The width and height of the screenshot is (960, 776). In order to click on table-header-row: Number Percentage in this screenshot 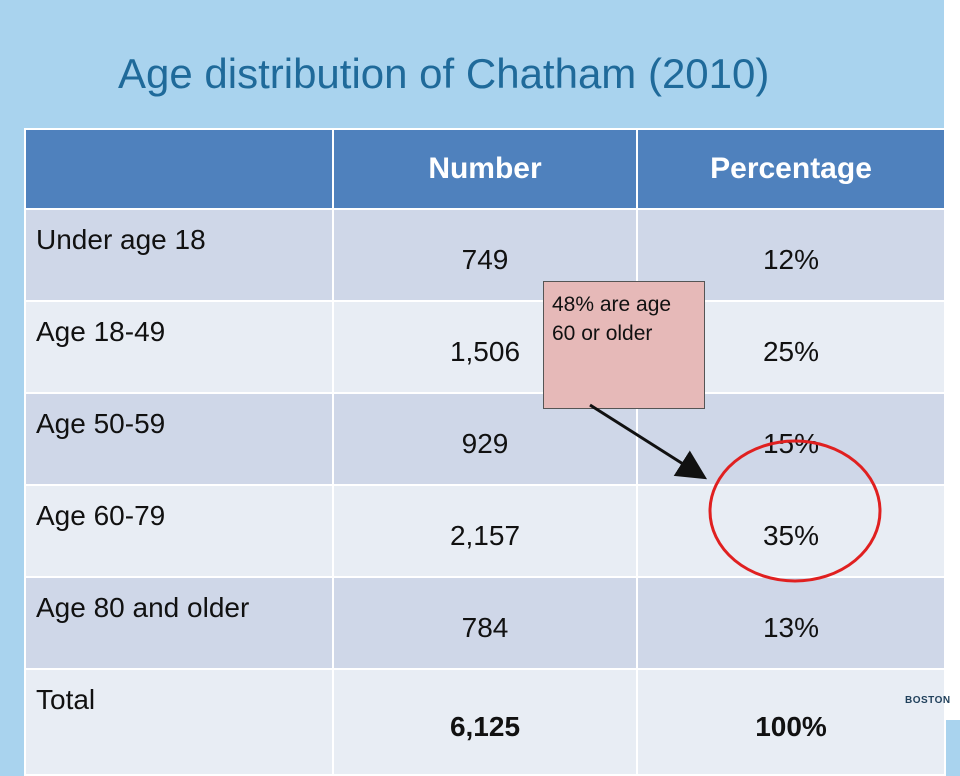, I will do `click(485, 169)`.